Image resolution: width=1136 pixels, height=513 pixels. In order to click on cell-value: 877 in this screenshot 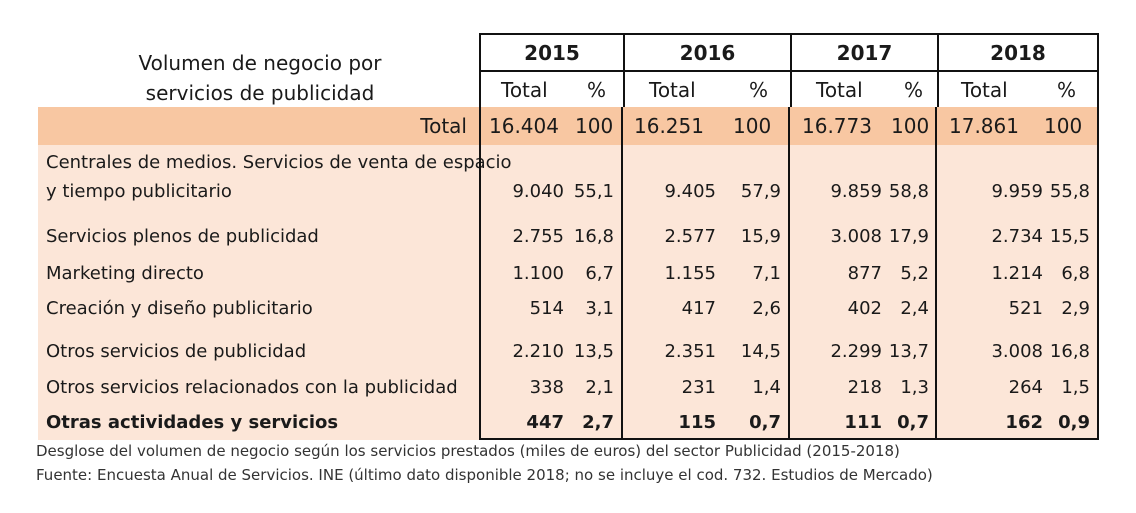, I will do `click(864, 273)`.